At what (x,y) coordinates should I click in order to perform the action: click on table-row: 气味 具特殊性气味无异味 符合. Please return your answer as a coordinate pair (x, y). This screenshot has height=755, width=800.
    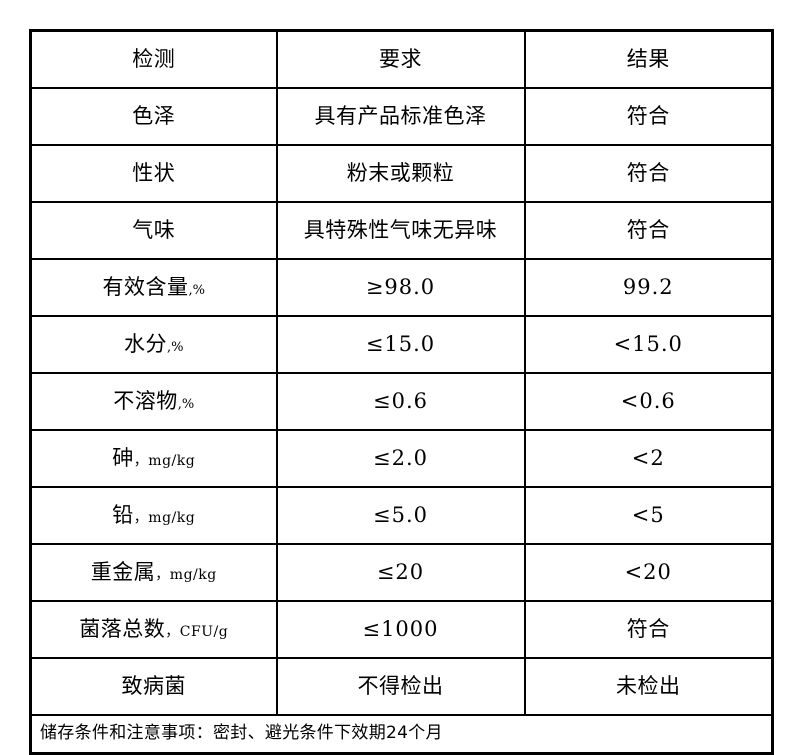
    Looking at the image, I should click on (401, 230).